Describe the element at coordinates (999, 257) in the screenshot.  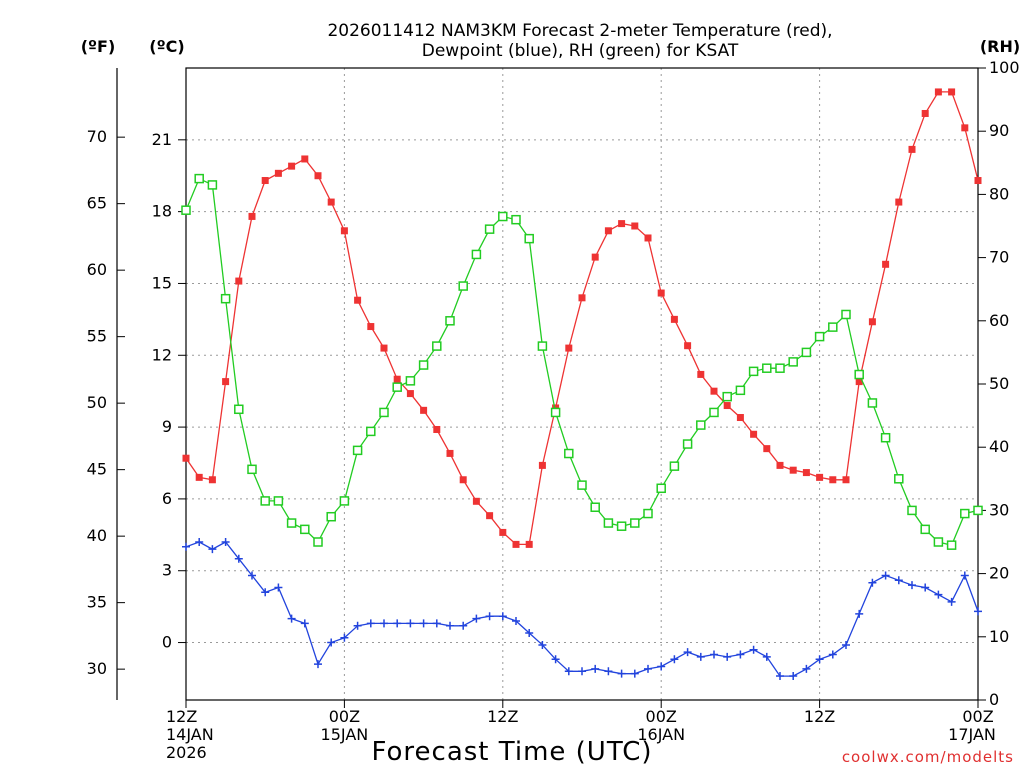
I see `rh-tick-label: 70` at that location.